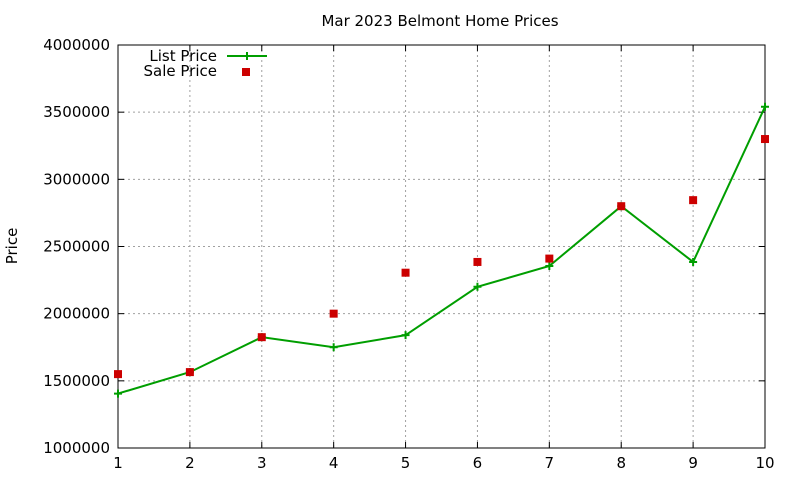 The image size is (800, 480). I want to click on y-tick-label: 3000000, so click(76, 179).